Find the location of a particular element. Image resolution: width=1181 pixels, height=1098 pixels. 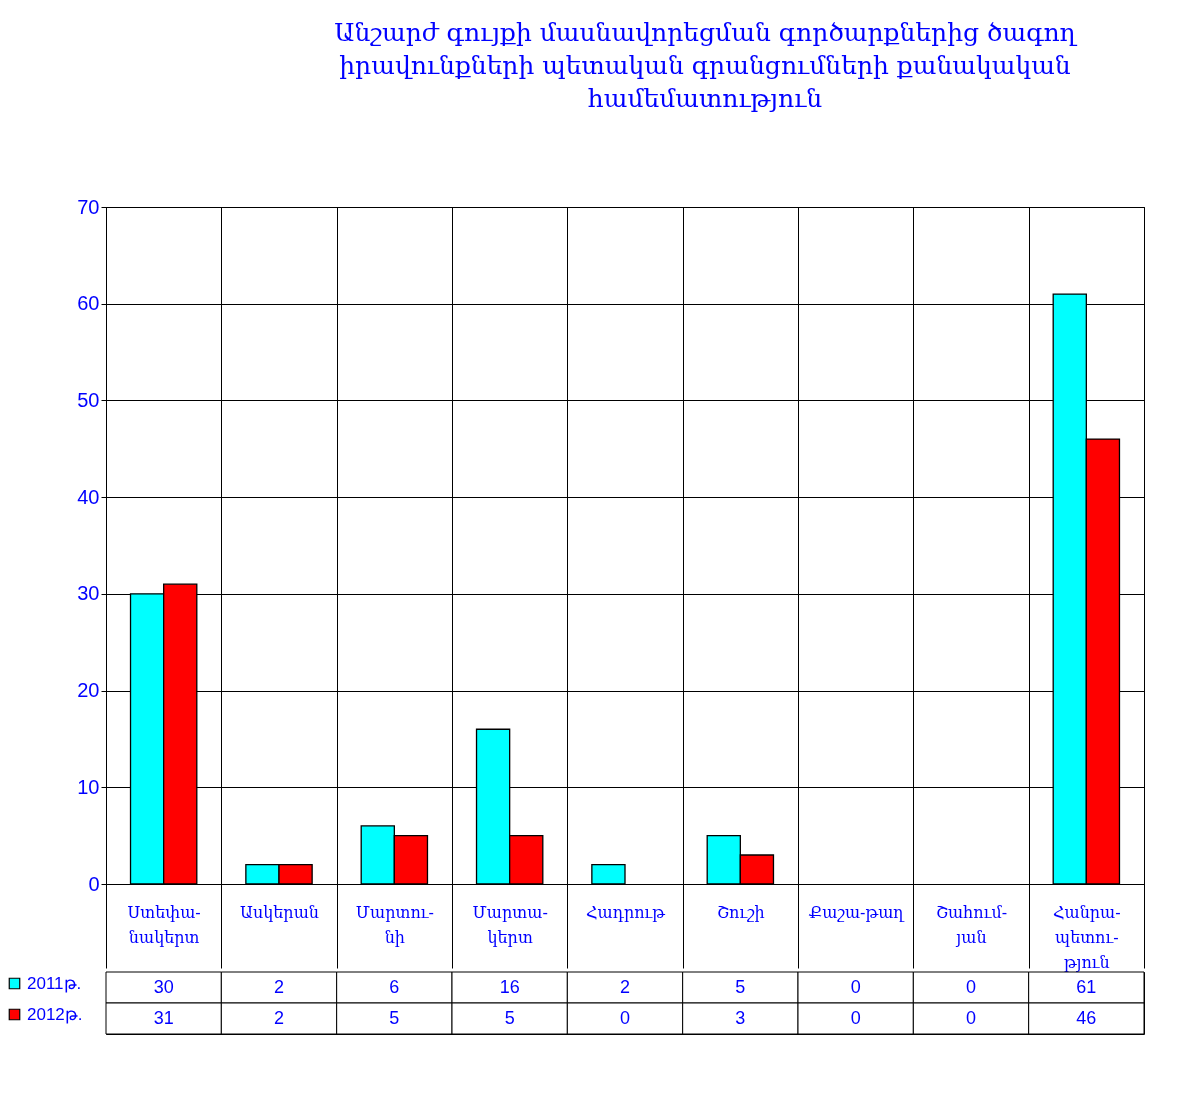

y-tick-label: 60 is located at coordinates (88, 303).